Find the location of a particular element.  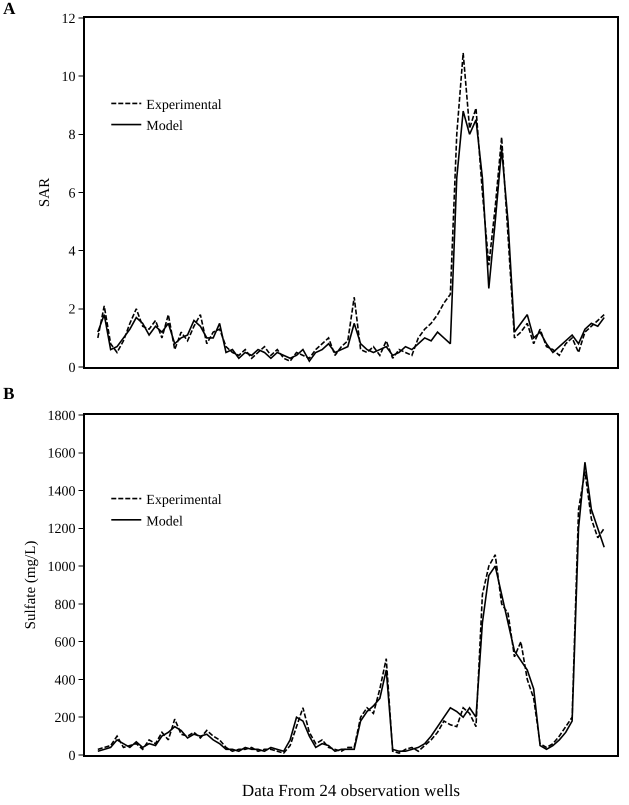

y-tick-label: 800 is located at coordinates (65, 605).